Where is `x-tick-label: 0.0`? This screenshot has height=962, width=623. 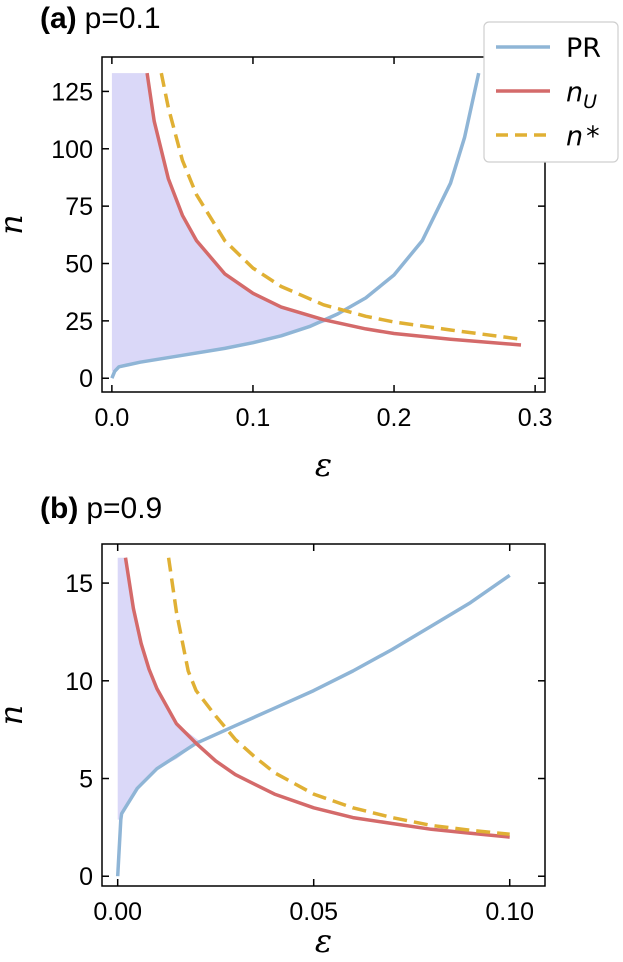 x-tick-label: 0.0 is located at coordinates (111, 418).